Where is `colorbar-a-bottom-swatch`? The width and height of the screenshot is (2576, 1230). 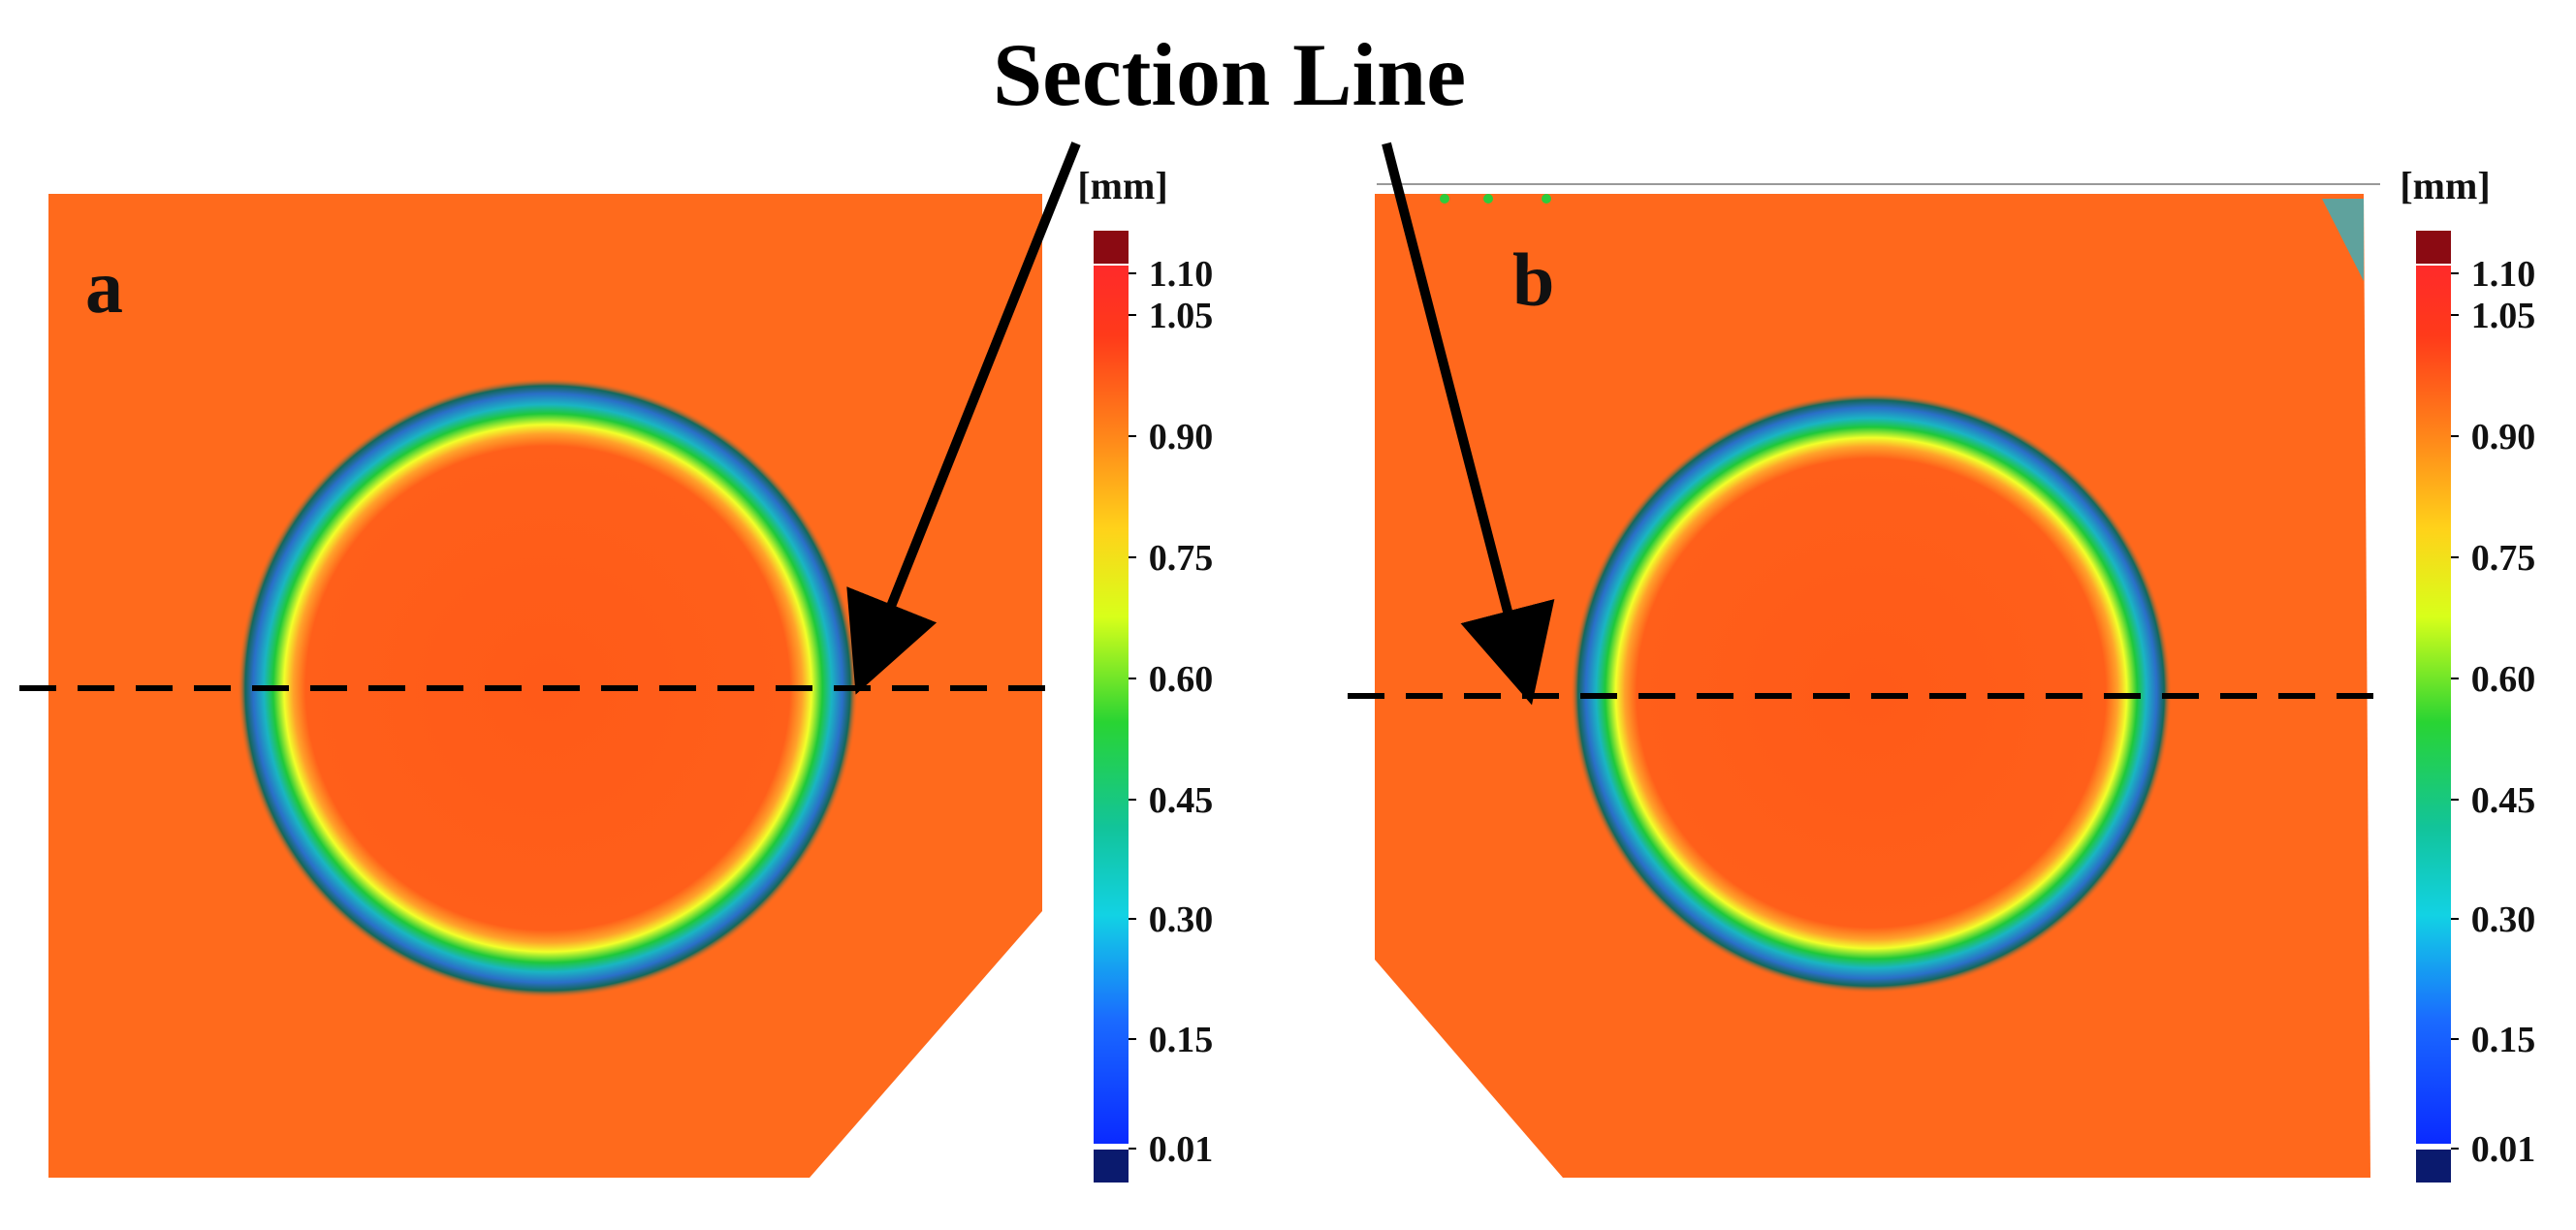
colorbar-a-bottom-swatch is located at coordinates (1111, 1166).